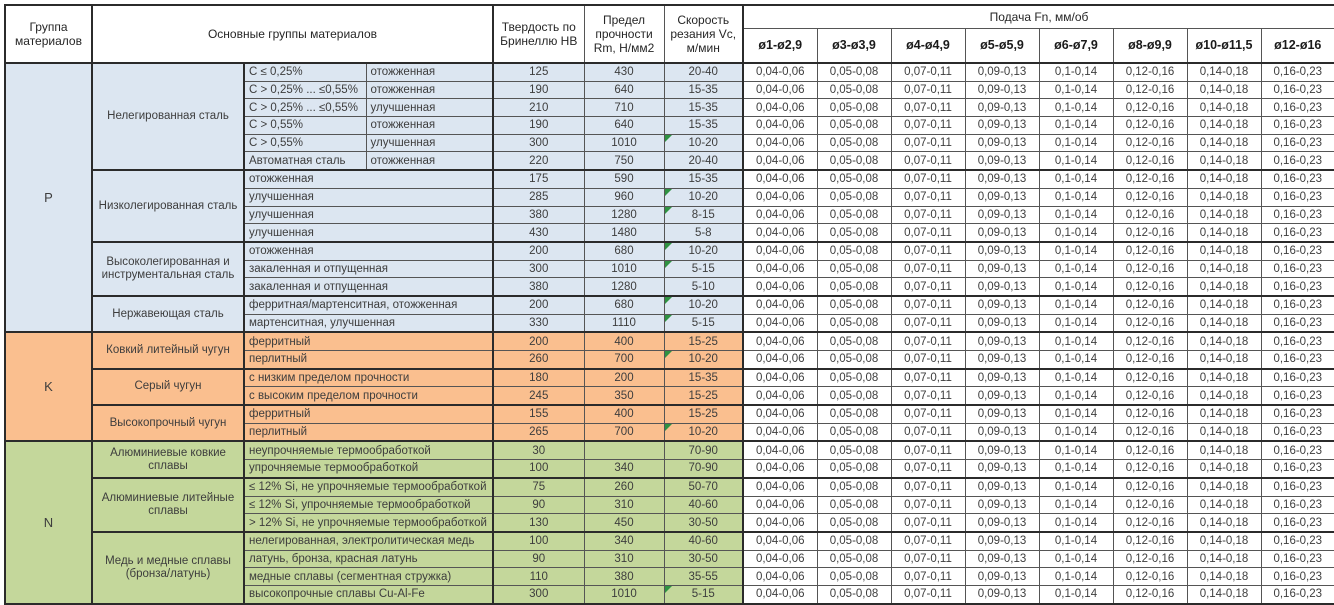  Describe the element at coordinates (624, 161) in the screenshot. I see `strength-cell: 750` at that location.